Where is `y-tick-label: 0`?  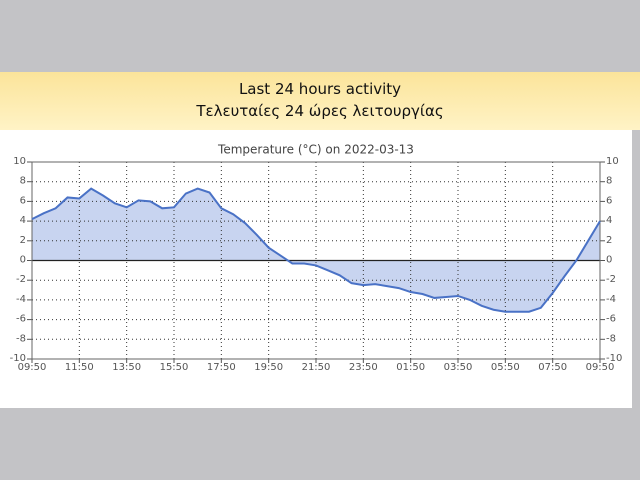 y-tick-label: 0 is located at coordinates (23, 260).